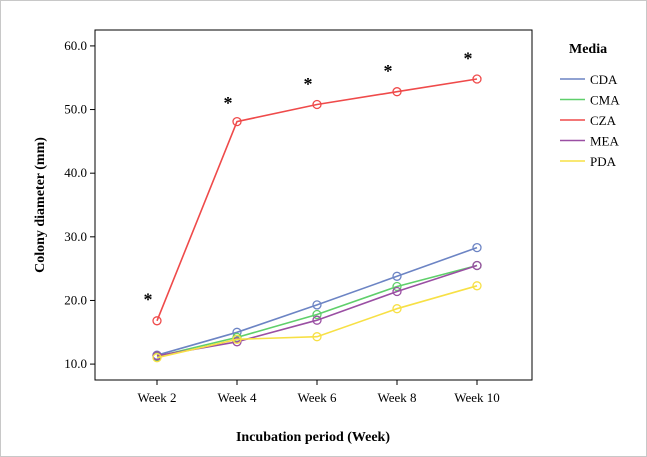 The image size is (647, 457). I want to click on y-tick-label: 10.0, so click(75, 363).